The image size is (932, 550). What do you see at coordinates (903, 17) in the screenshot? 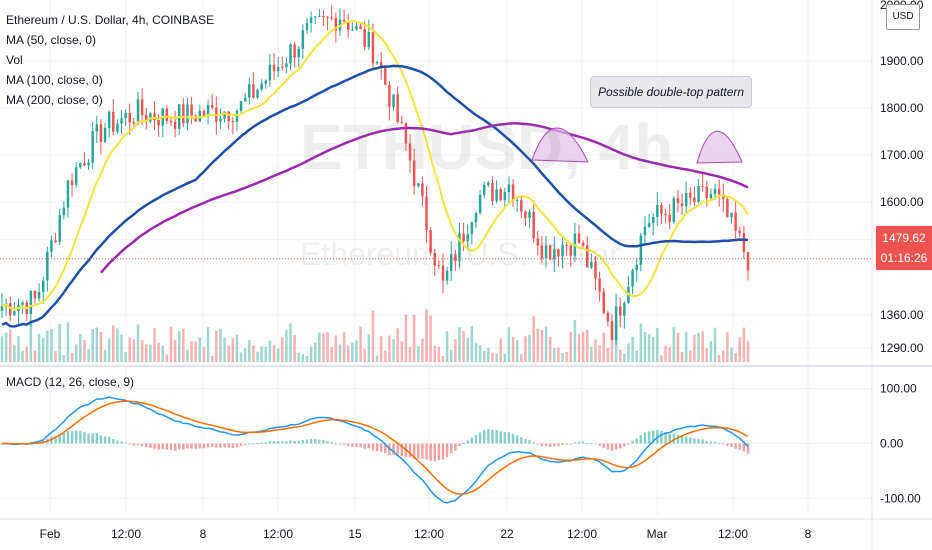
I see `currency-badge: USD` at bounding box center [903, 17].